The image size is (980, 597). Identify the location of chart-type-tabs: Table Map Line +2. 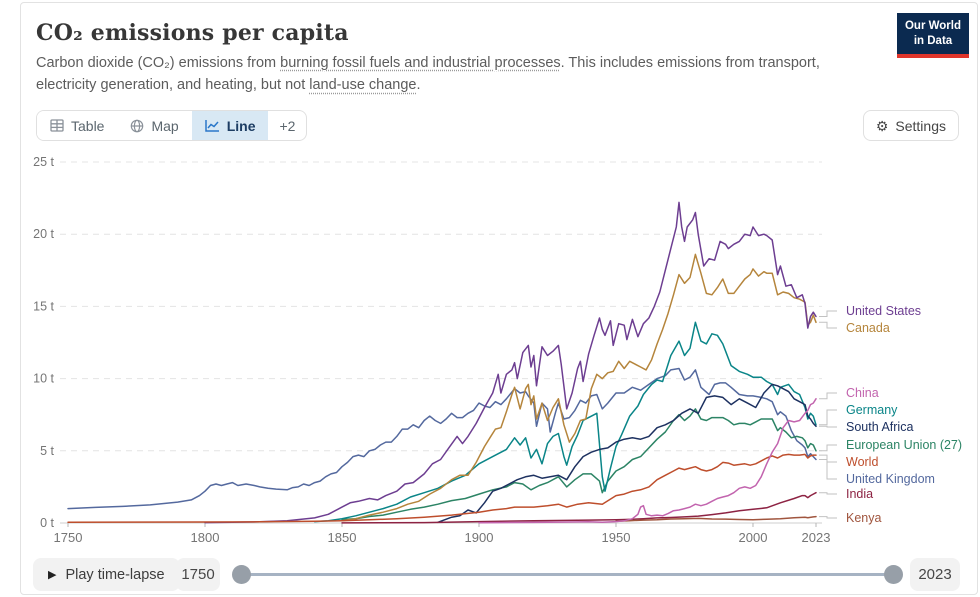
(172, 125).